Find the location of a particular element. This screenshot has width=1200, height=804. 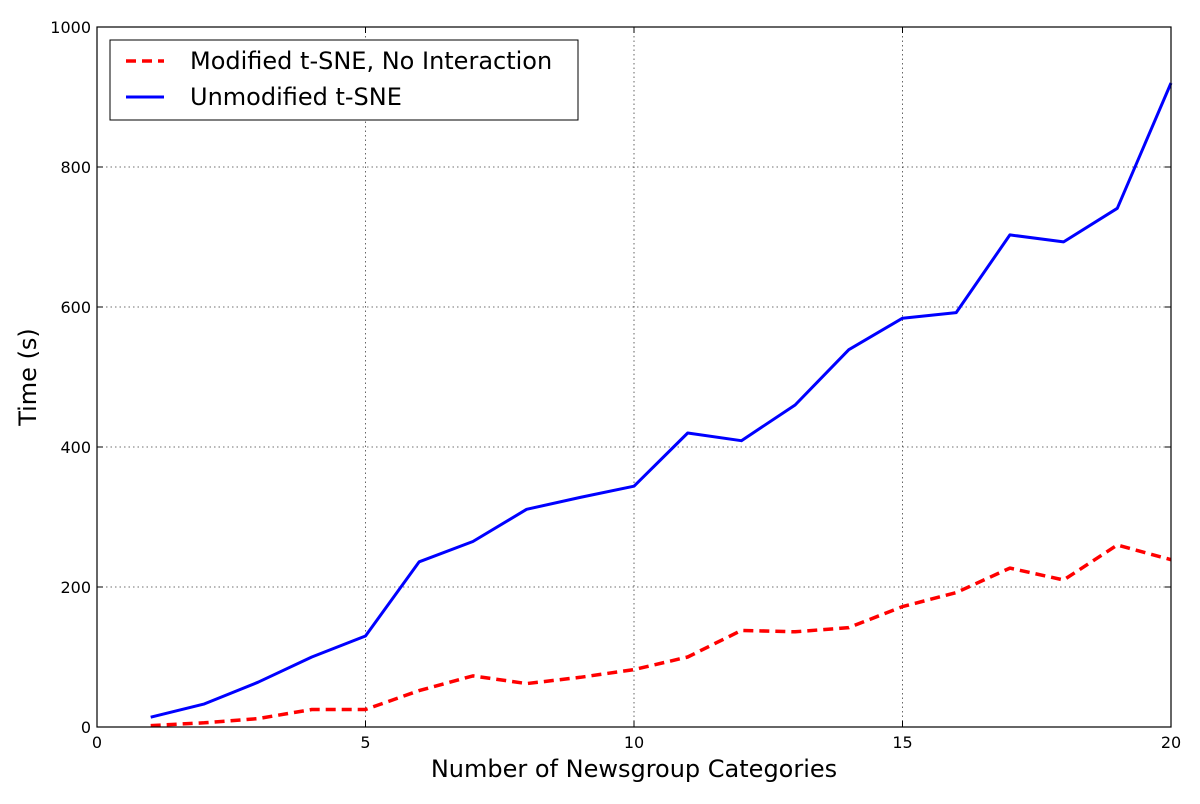

legend-label-1: Modified t-SNE, No Interaction is located at coordinates (371, 61).